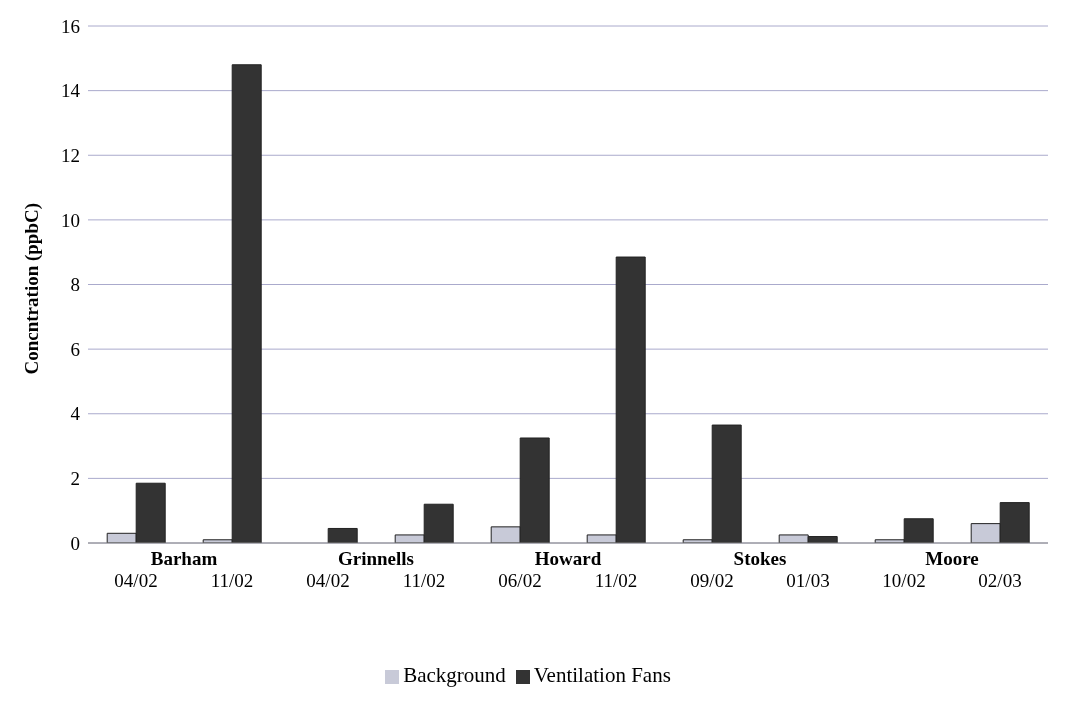  I want to click on y-tick-label: 16, so click(70, 26).